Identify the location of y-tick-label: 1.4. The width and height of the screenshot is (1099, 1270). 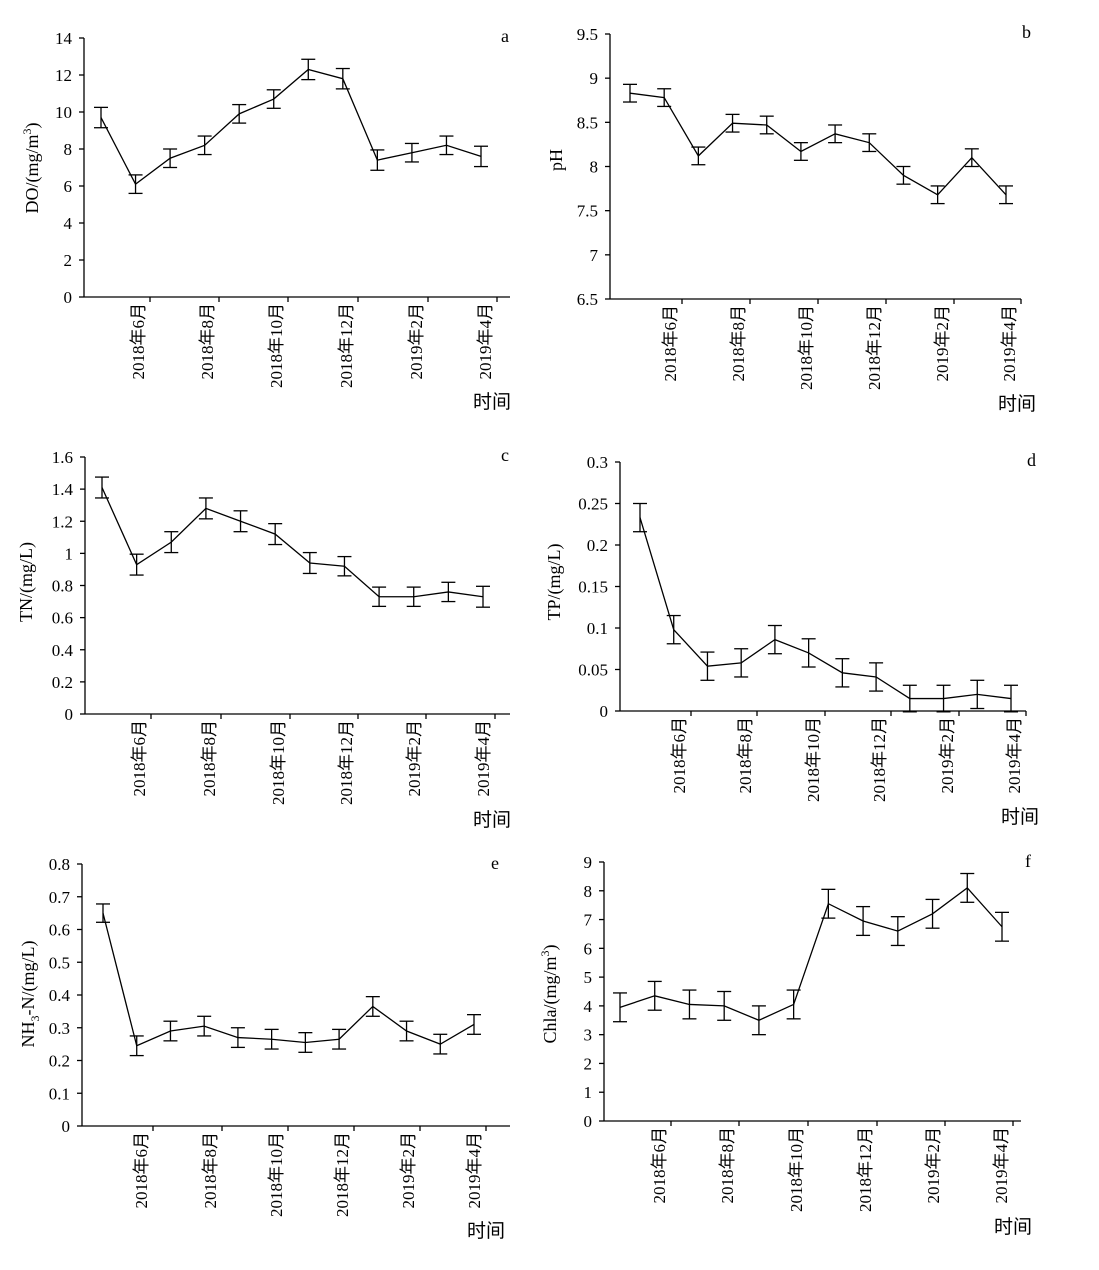
(63, 489).